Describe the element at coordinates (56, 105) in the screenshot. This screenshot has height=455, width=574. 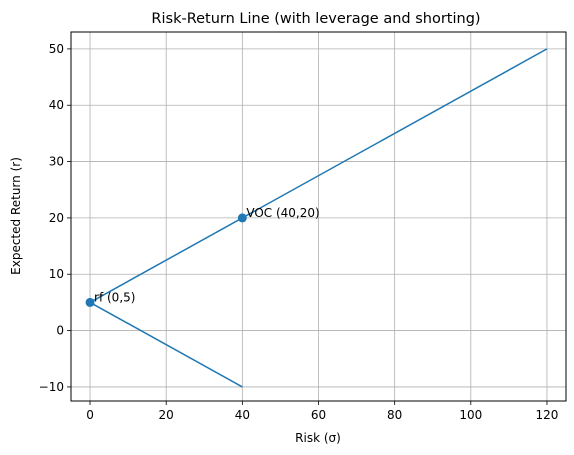
I see `y-tick-label: 40` at that location.